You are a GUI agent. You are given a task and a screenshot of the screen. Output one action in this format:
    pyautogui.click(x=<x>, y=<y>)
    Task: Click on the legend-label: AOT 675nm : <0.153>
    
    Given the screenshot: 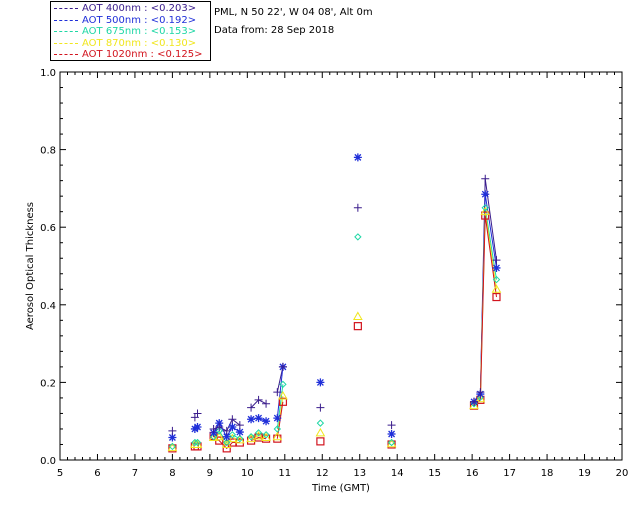 What is the action you would take?
    pyautogui.click(x=139, y=32)
    